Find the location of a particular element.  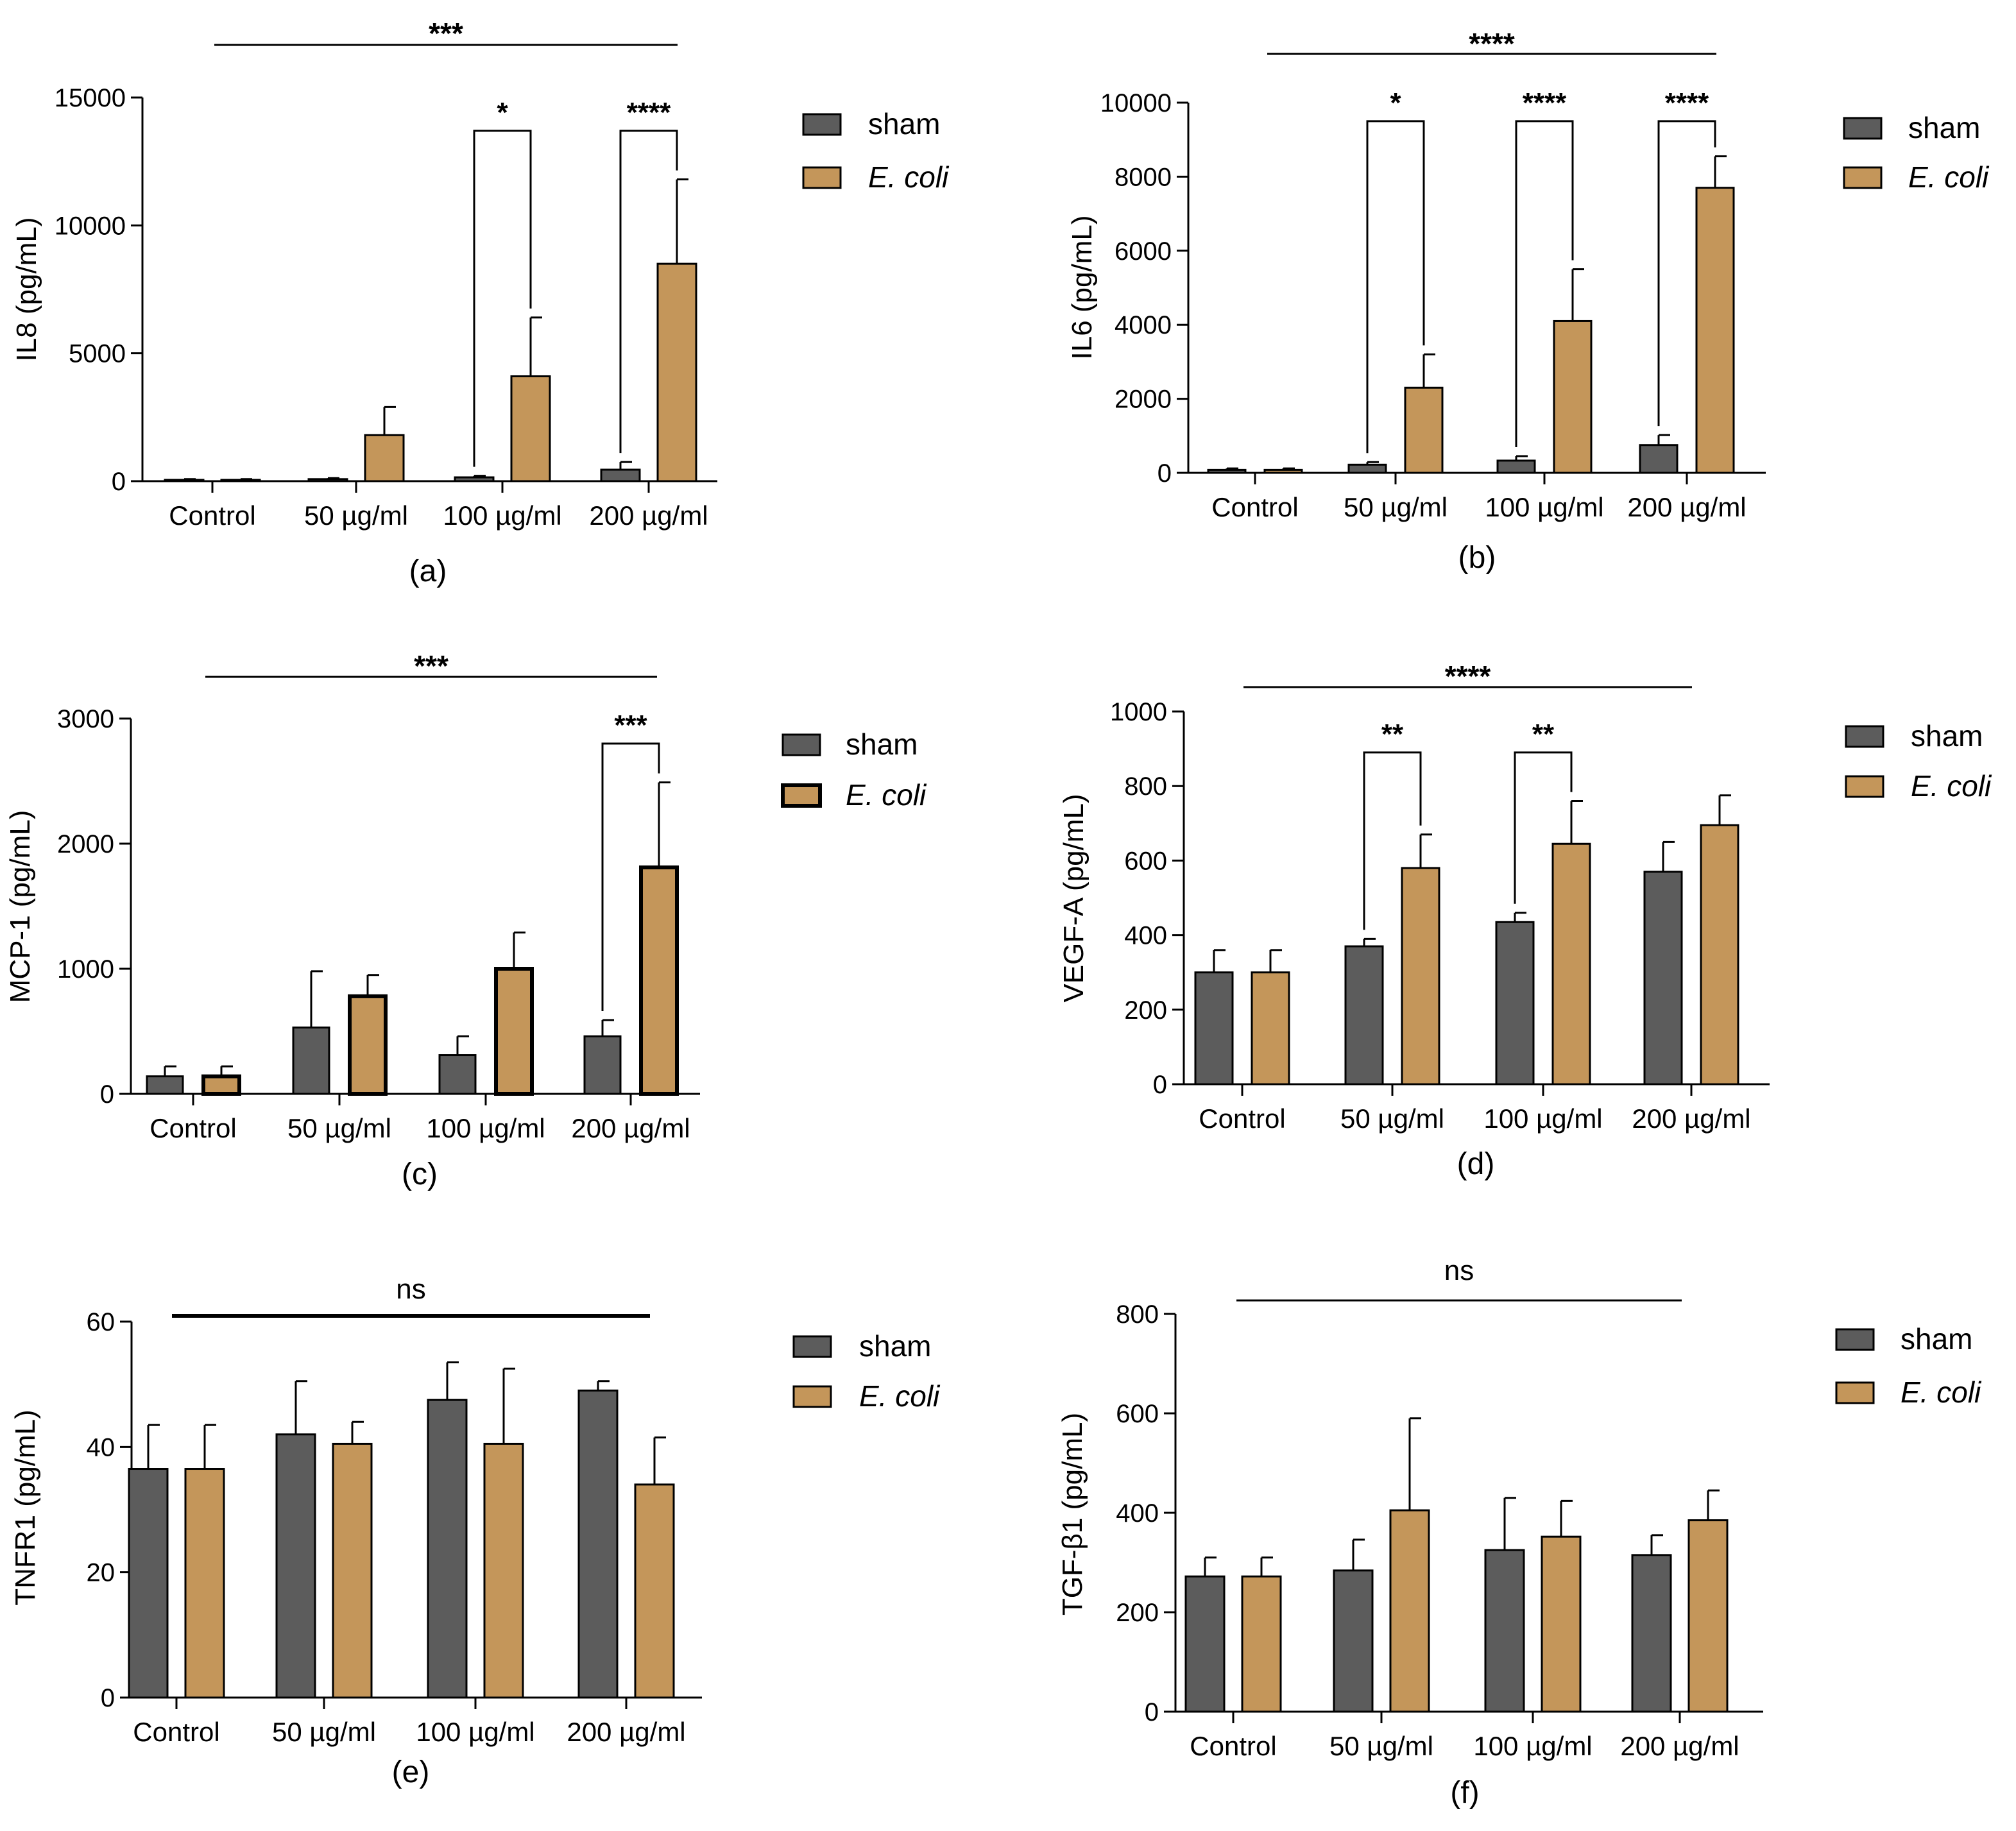

panel-label: (f) is located at coordinates (1464, 1793).